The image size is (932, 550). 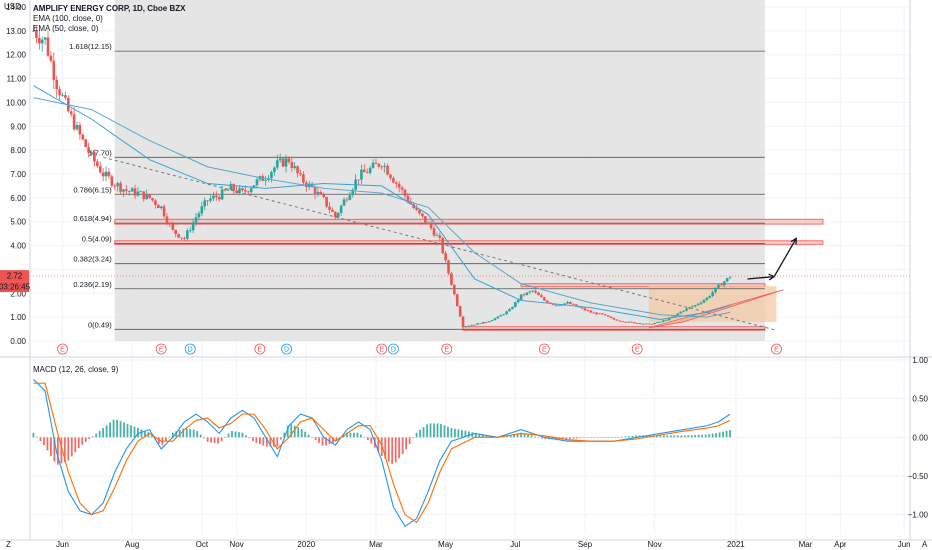 What do you see at coordinates (585, 544) in the screenshot?
I see `time-tick-label: Sep` at bounding box center [585, 544].